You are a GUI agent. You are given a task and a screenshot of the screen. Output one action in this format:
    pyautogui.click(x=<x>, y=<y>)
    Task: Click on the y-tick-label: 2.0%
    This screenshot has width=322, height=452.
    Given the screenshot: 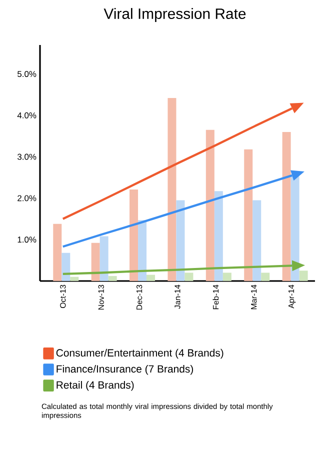 What is the action you would take?
    pyautogui.click(x=27, y=198)
    